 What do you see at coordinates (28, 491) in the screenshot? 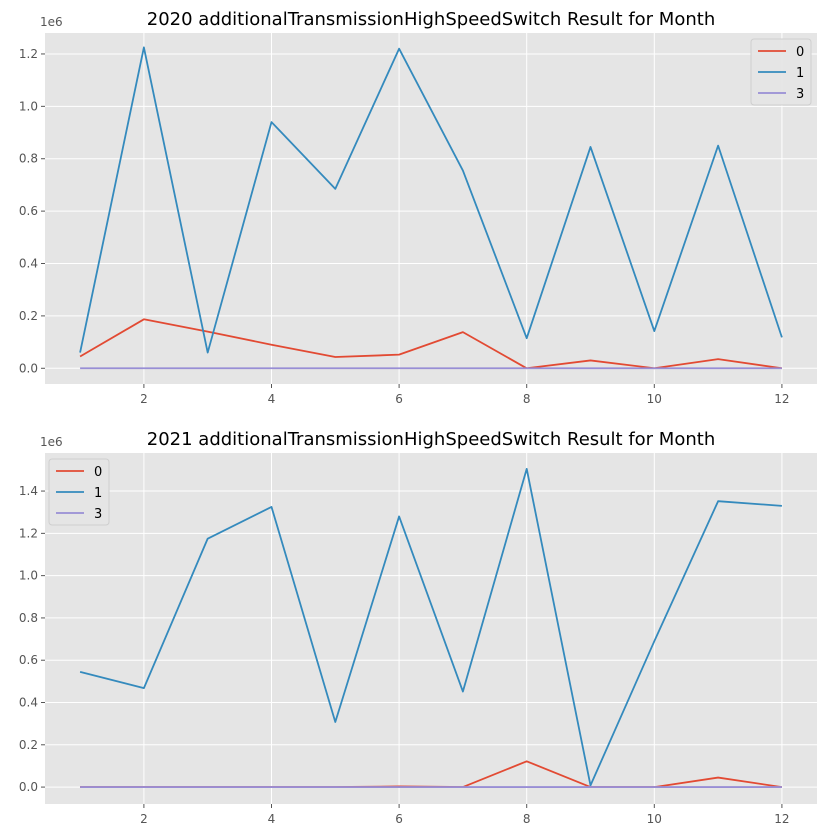
I see `y-tick-label: 1.4` at bounding box center [28, 491].